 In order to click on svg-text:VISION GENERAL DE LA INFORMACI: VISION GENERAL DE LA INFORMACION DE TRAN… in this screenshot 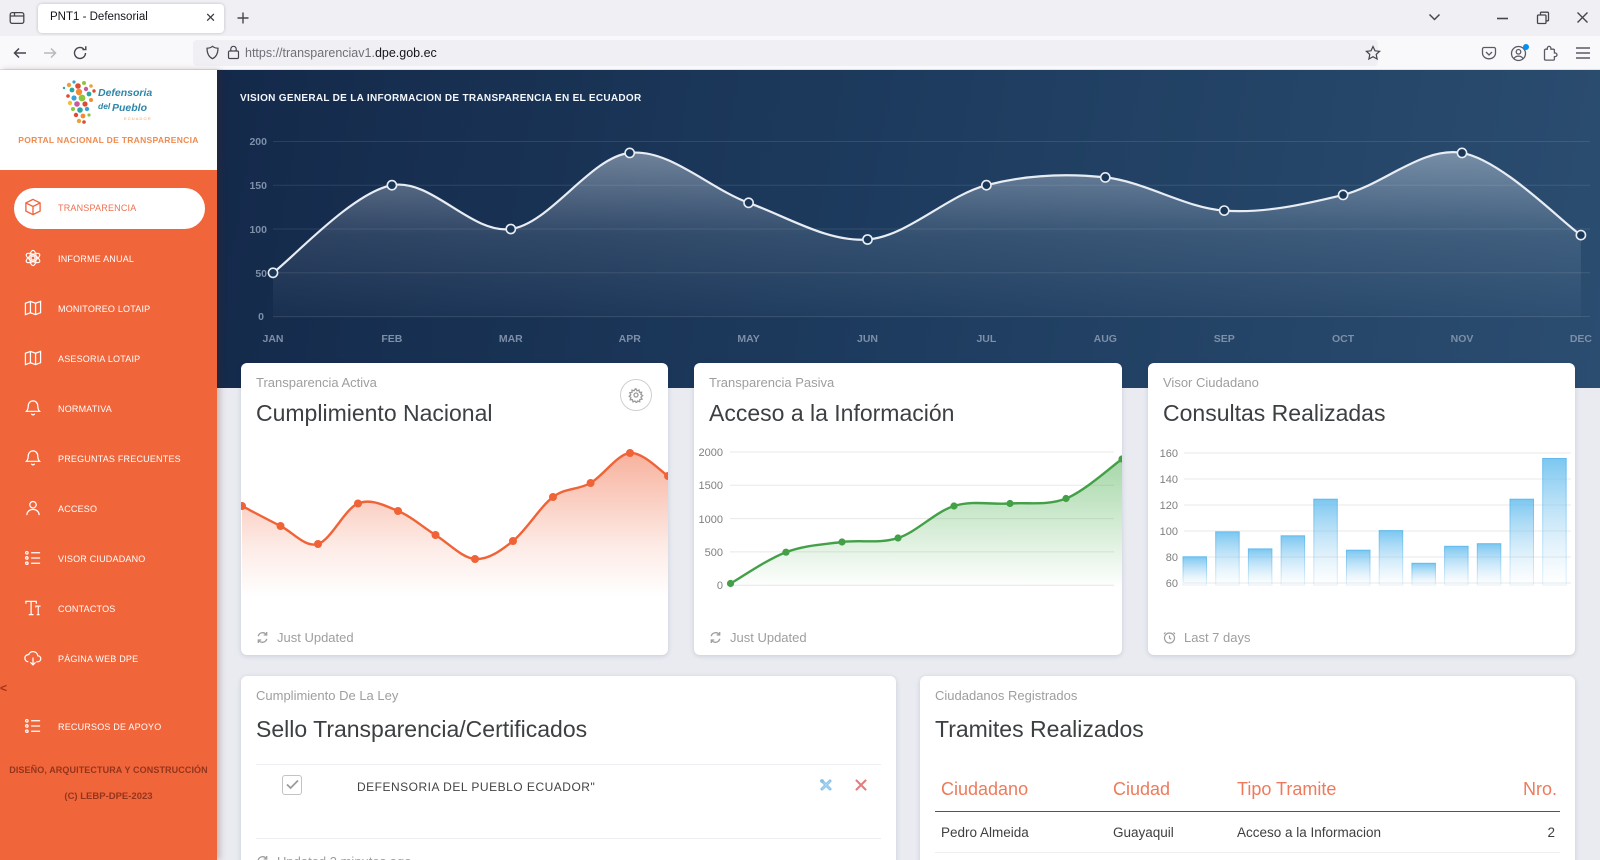, I will do `click(441, 98)`.